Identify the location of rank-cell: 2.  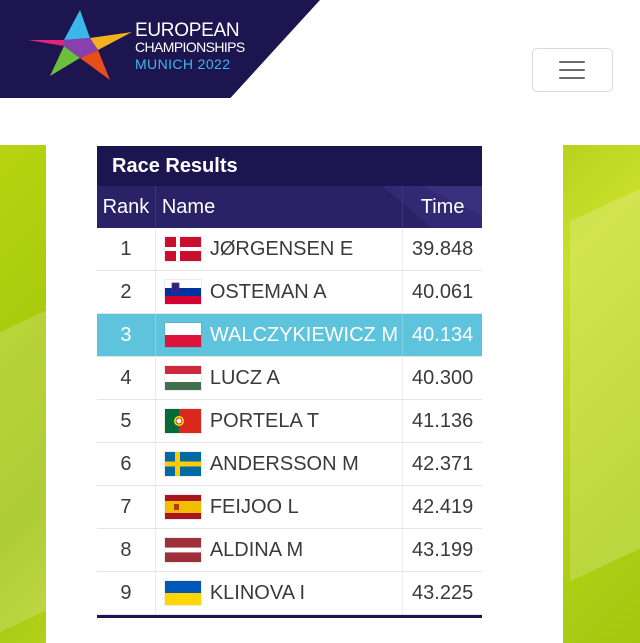
(126, 292).